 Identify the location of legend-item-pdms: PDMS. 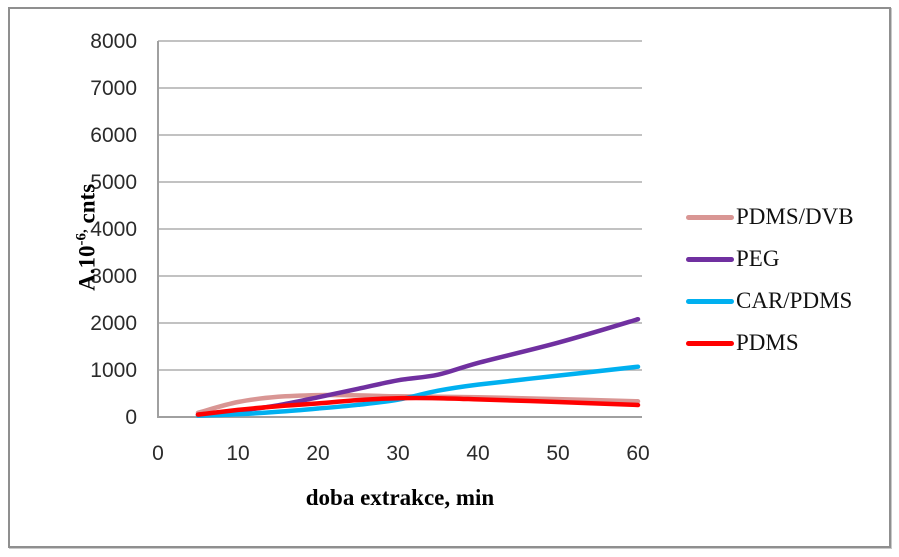
(781, 343).